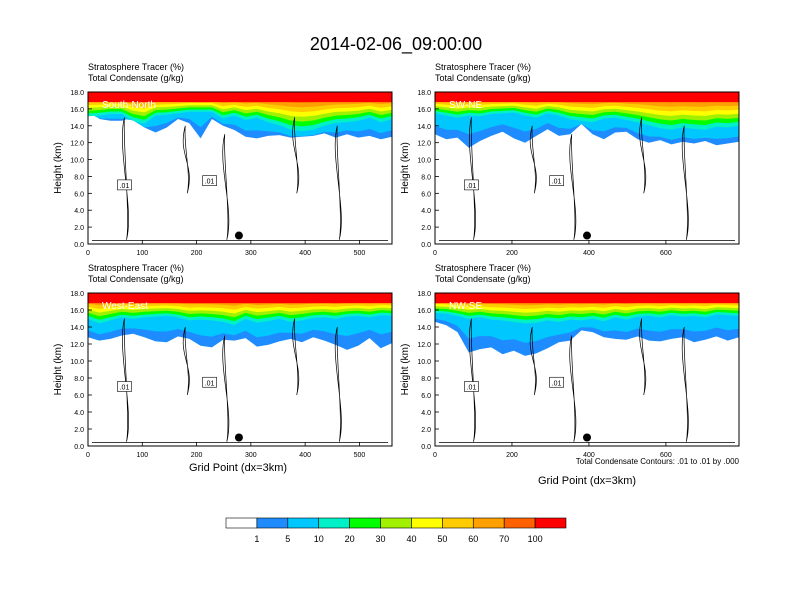 This screenshot has width=792, height=612. Describe the element at coordinates (129, 105) in the screenshot. I see `panel-name: South-North` at that location.